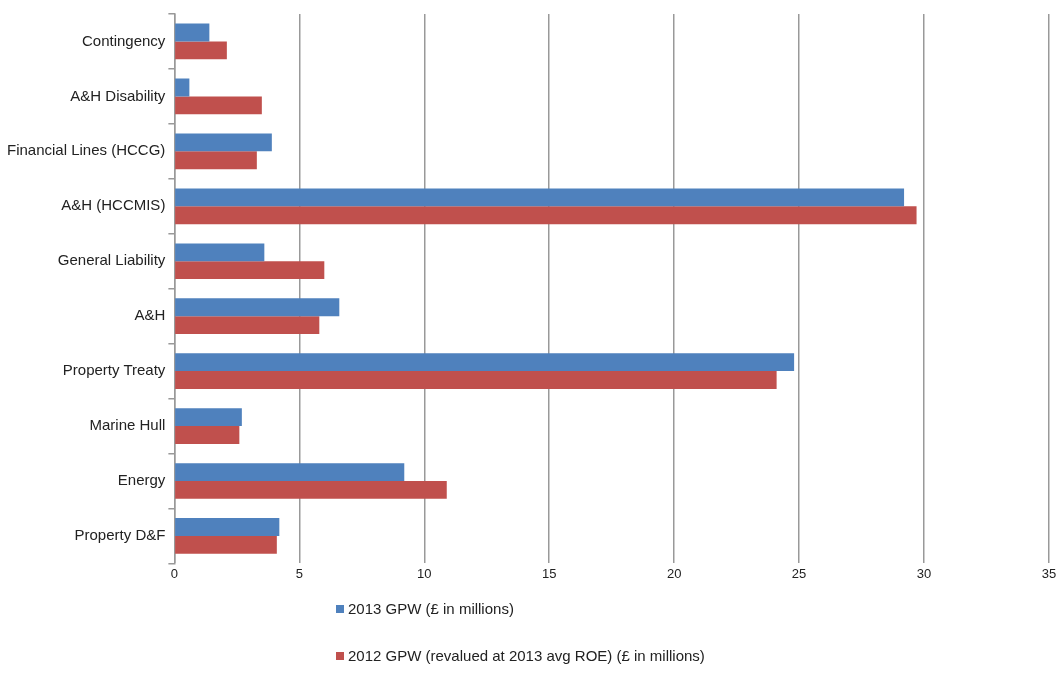 Image resolution: width=1061 pixels, height=673 pixels. Describe the element at coordinates (111, 260) in the screenshot. I see `y-tick-label: General Liability` at that location.